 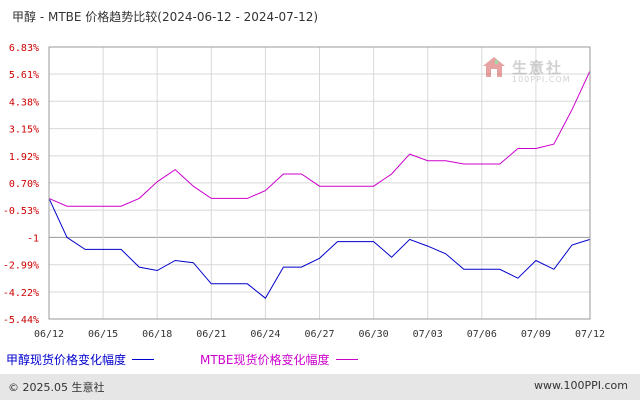 What do you see at coordinates (21, 320) in the screenshot?
I see `y-tick-label: -5.44%` at bounding box center [21, 320].